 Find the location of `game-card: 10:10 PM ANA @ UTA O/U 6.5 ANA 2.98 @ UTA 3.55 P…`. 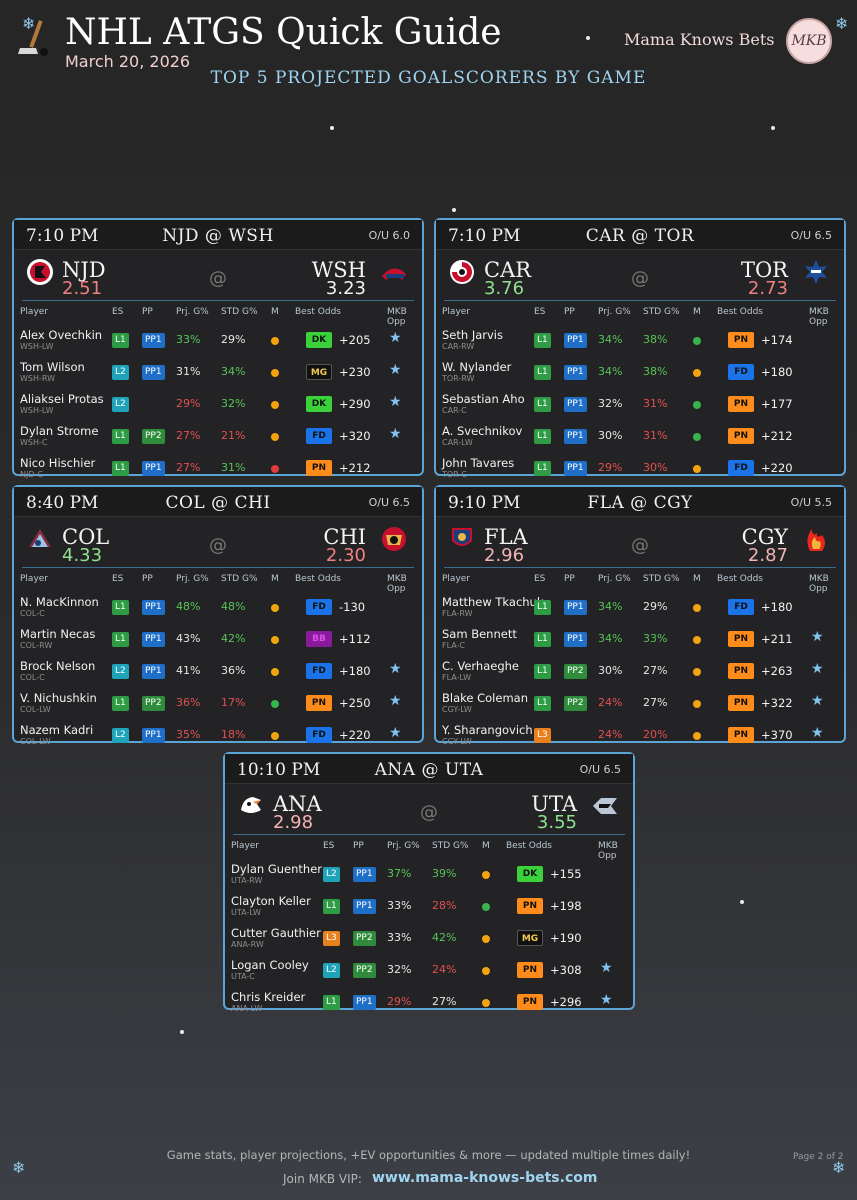

game-card: 10:10 PM ANA @ UTA O/U 6.5 ANA 2.98 @ UTA 3.55 P… is located at coordinates (429, 882).